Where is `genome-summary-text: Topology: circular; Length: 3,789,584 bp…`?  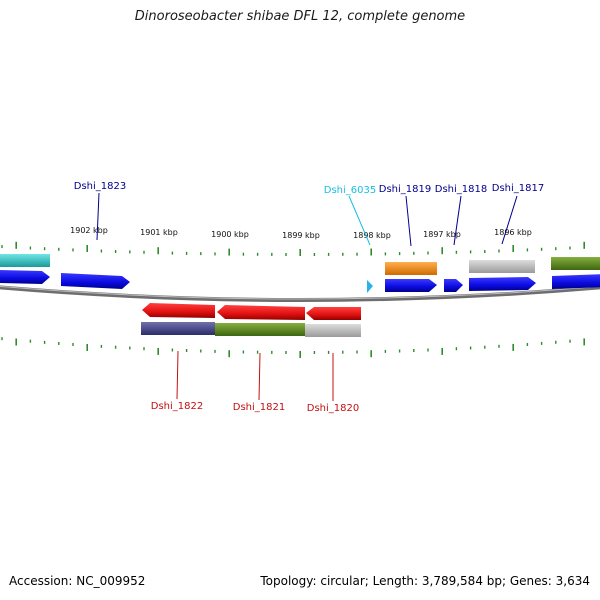 genome-summary-text: Topology: circular; Length: 3,789,584 bp… is located at coordinates (425, 581).